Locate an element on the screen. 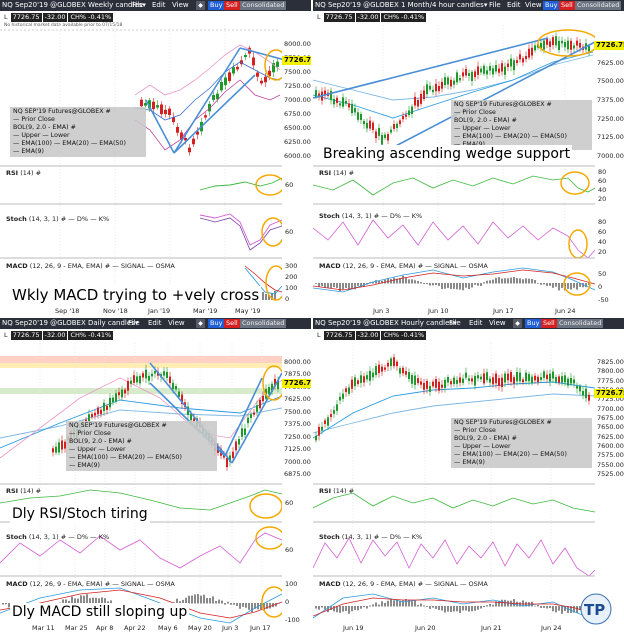 The image size is (624, 633). legend-upper-lower: — Upper — Lower is located at coordinates (482, 128).